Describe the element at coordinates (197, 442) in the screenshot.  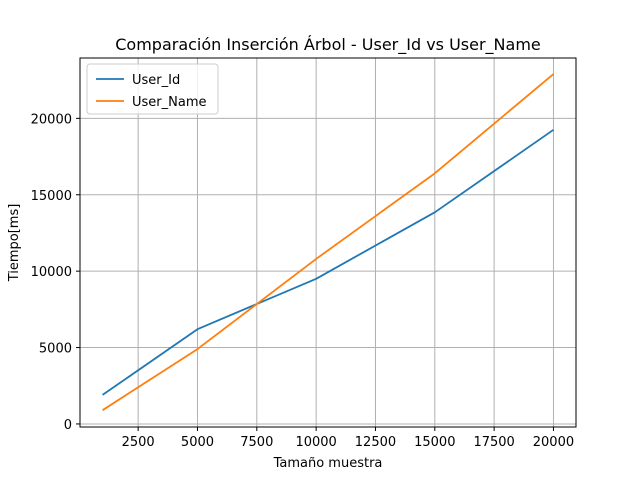
I see `x-tick-label: 5000` at that location.